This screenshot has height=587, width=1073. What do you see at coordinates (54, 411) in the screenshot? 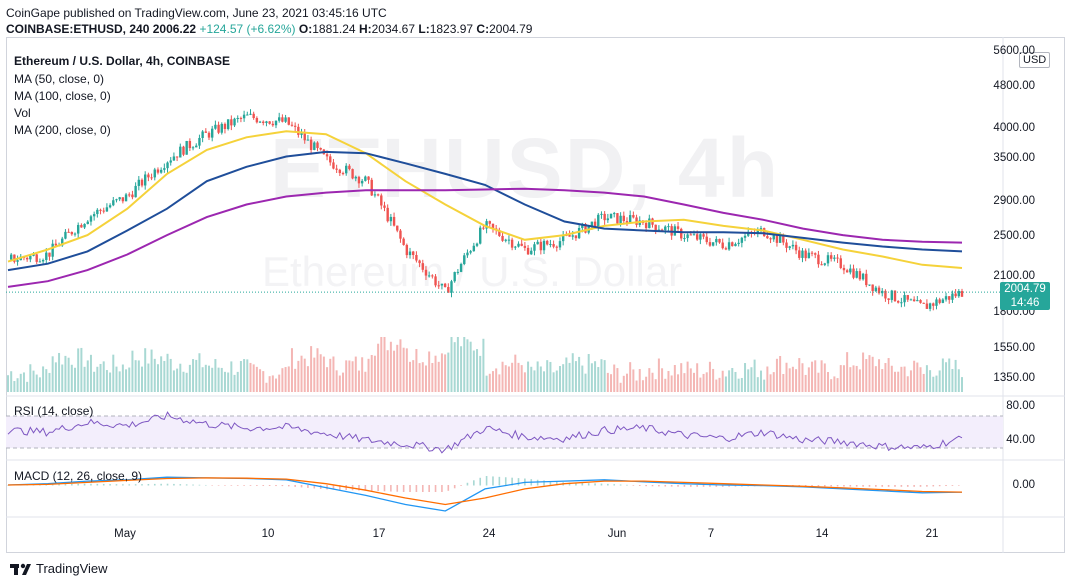
I see `legend-rsi: RSI (14, close)` at bounding box center [54, 411].